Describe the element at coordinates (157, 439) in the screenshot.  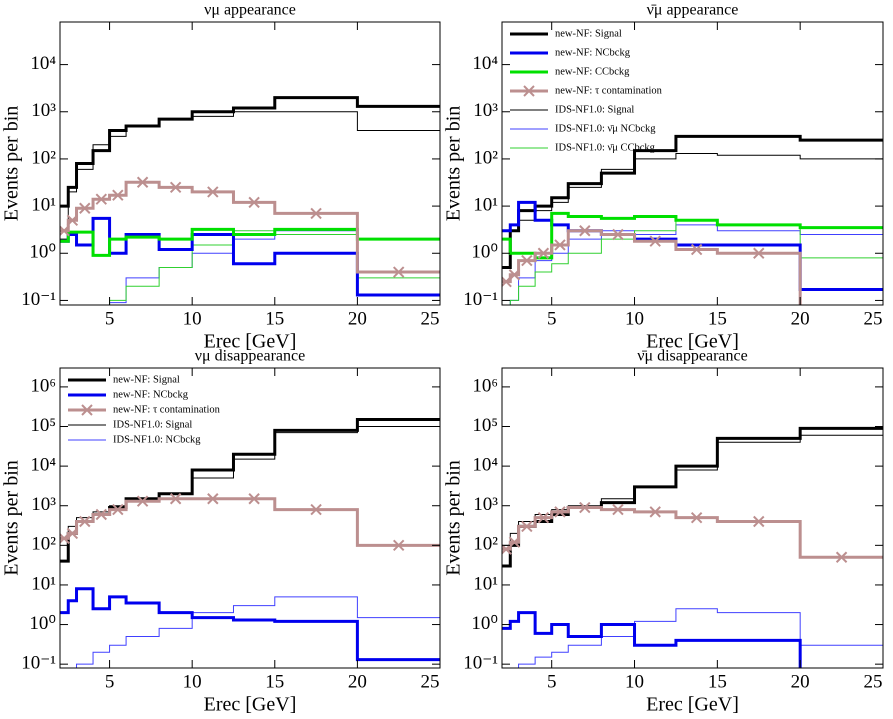
I see `legend-label: IDS-NF1.0: NCbckg` at that location.